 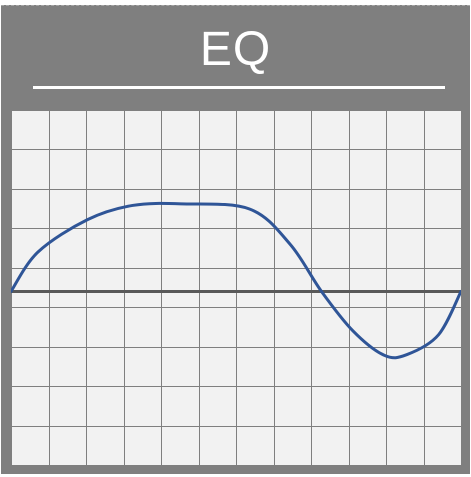 I want to click on title-divider, so click(x=239, y=87).